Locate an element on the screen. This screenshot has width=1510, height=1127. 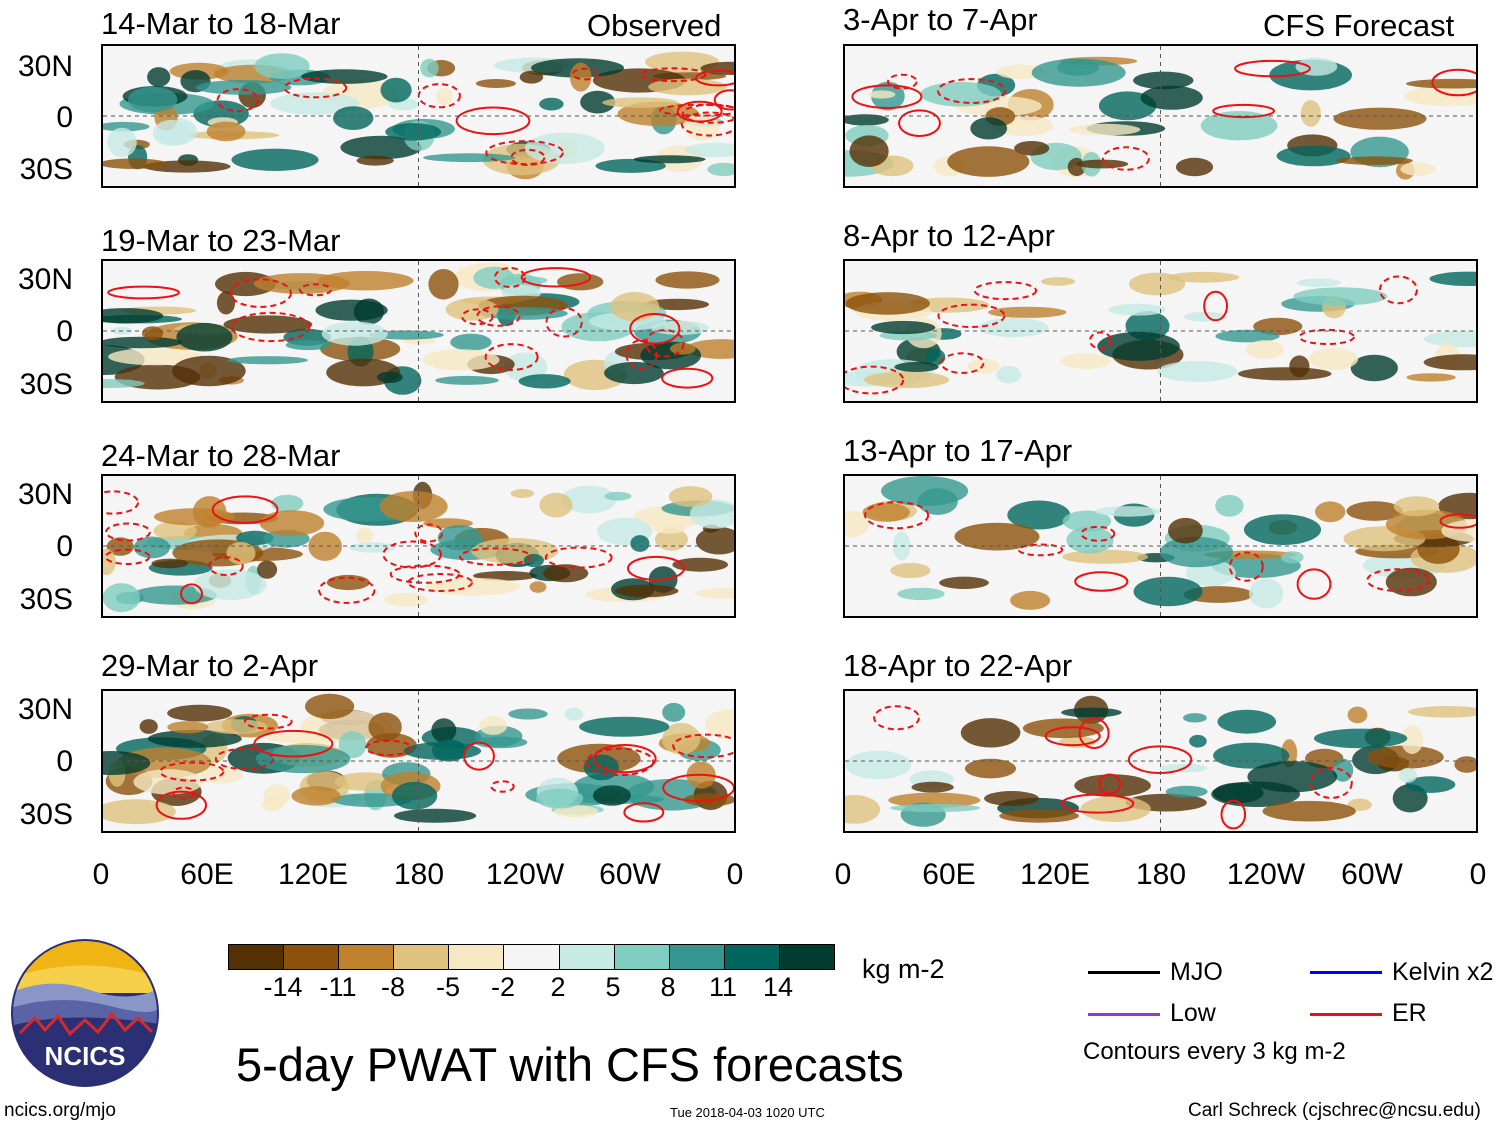
observed-header: Observed is located at coordinates (654, 25).